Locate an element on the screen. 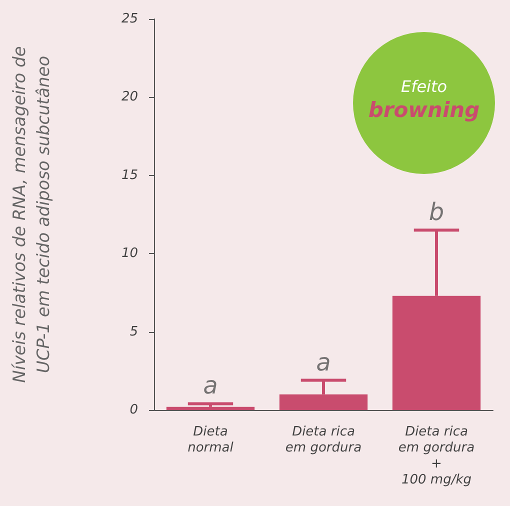  annotation: Efeito is located at coordinates (424, 86).